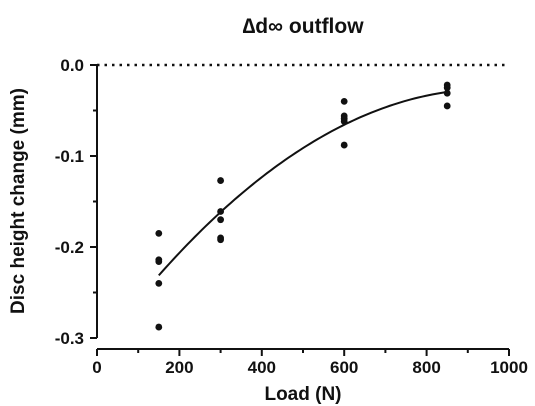 This screenshot has height=406, width=535. What do you see at coordinates (426, 367) in the screenshot?
I see `x-tick-label: 800` at bounding box center [426, 367].